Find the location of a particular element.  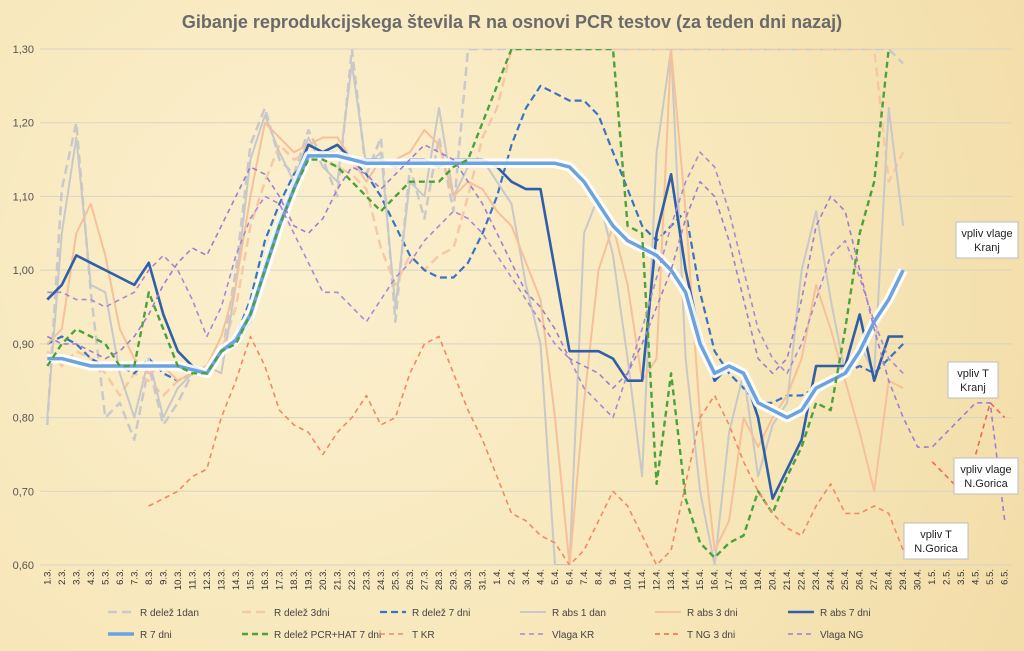

x-tick-label: 10.4. is located at coordinates (628, 579).